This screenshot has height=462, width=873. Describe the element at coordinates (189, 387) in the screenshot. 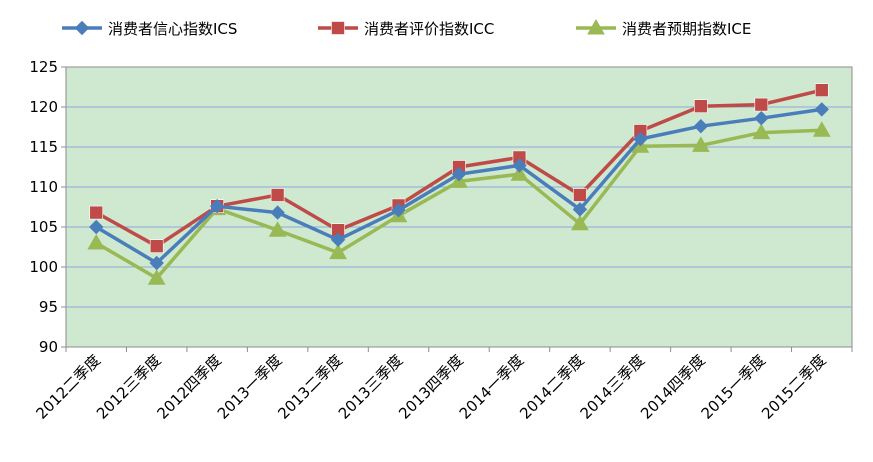

I see `x-tick-label: 2012四季度` at that location.